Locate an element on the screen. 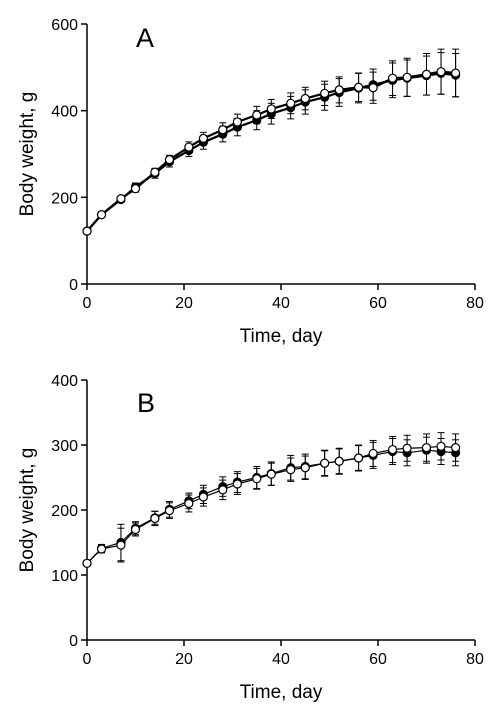  marks-b is located at coordinates (271, 500).